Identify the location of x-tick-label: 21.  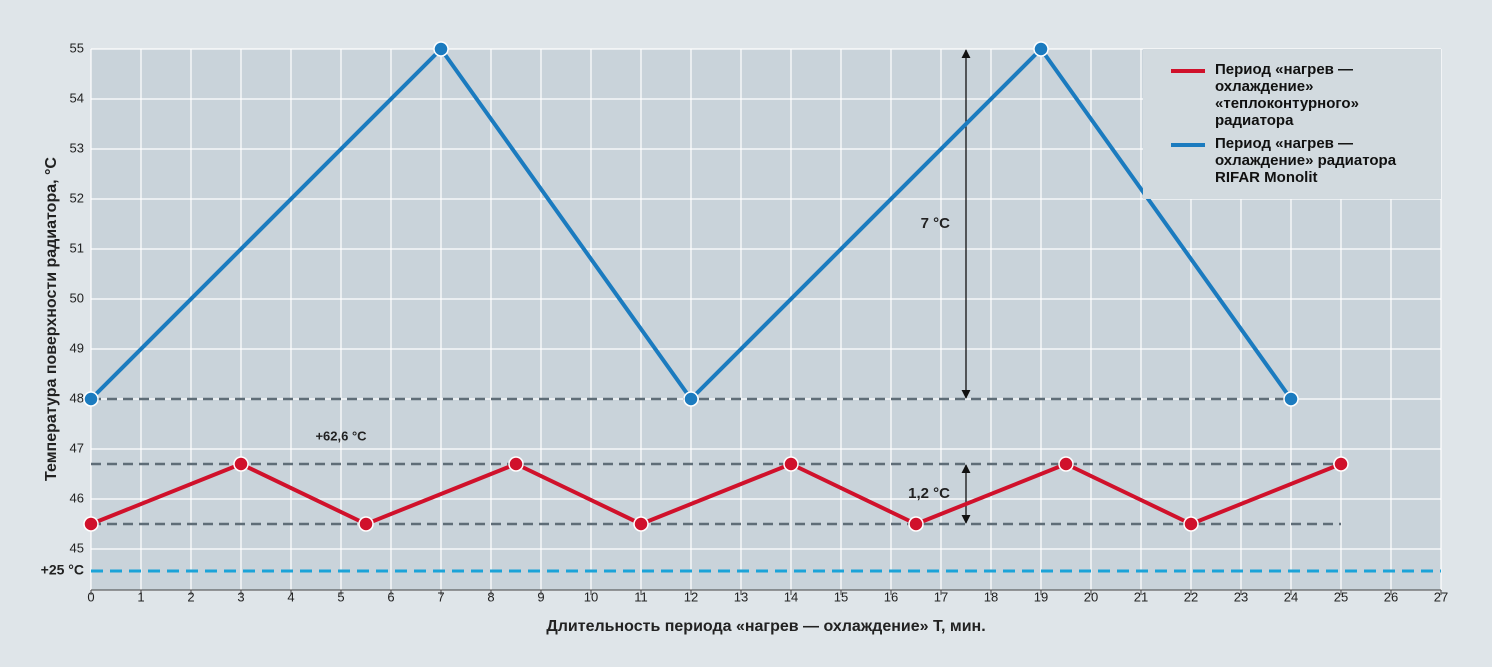
(1141, 596).